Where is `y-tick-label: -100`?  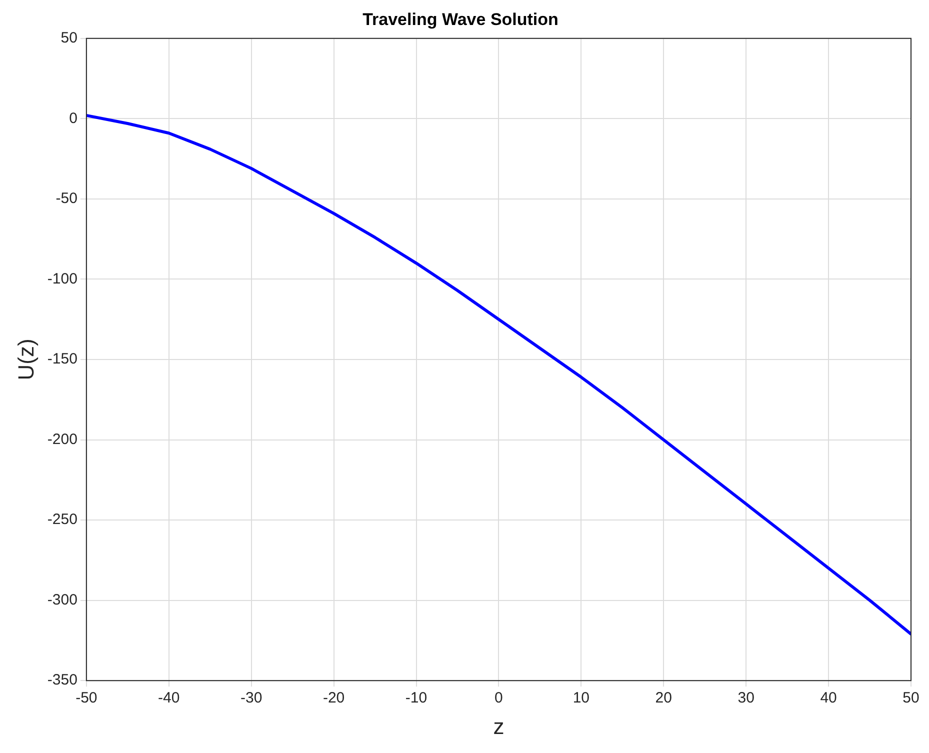
y-tick-label: -100 is located at coordinates (62, 279).